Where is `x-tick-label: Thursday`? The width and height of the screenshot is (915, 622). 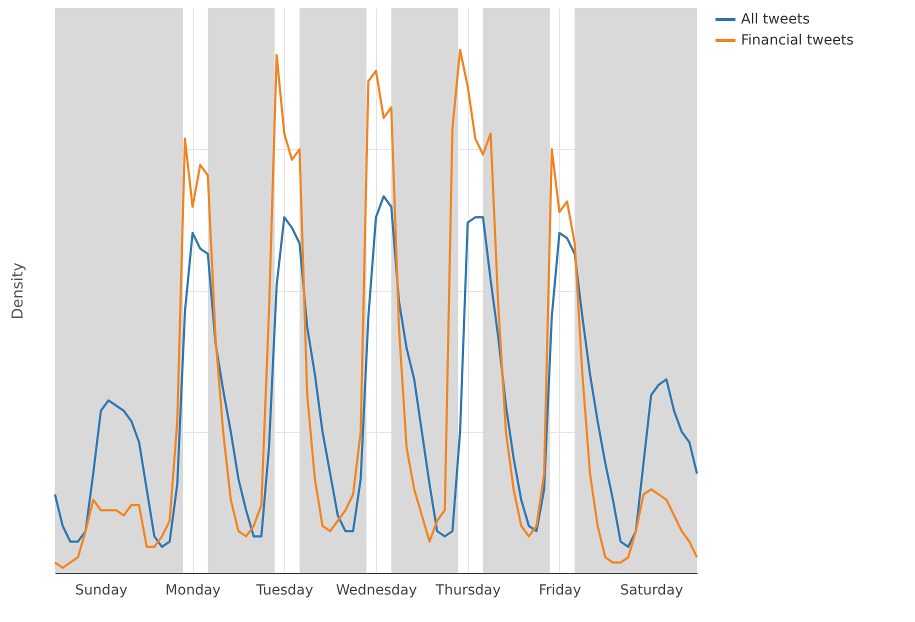 x-tick-label: Thursday is located at coordinates (467, 590).